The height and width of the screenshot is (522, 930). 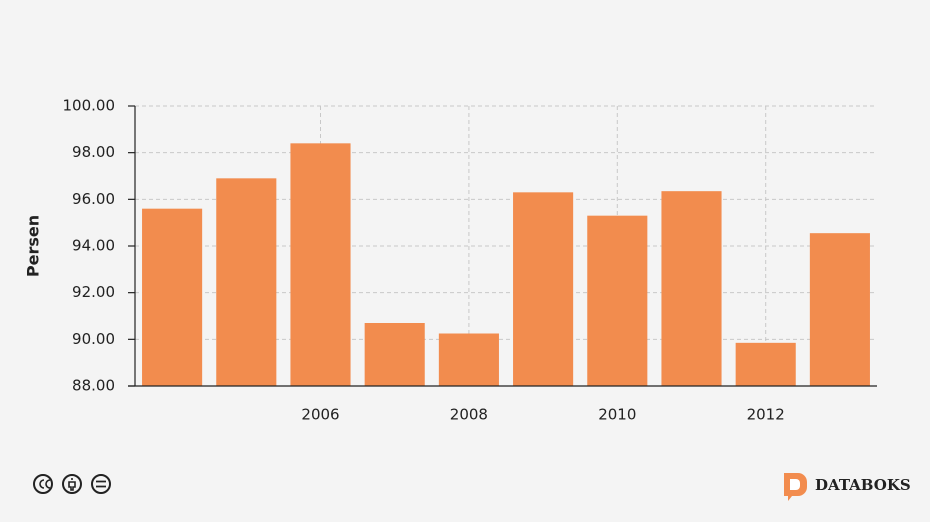 I want to click on brand-logo, so click(x=795, y=487).